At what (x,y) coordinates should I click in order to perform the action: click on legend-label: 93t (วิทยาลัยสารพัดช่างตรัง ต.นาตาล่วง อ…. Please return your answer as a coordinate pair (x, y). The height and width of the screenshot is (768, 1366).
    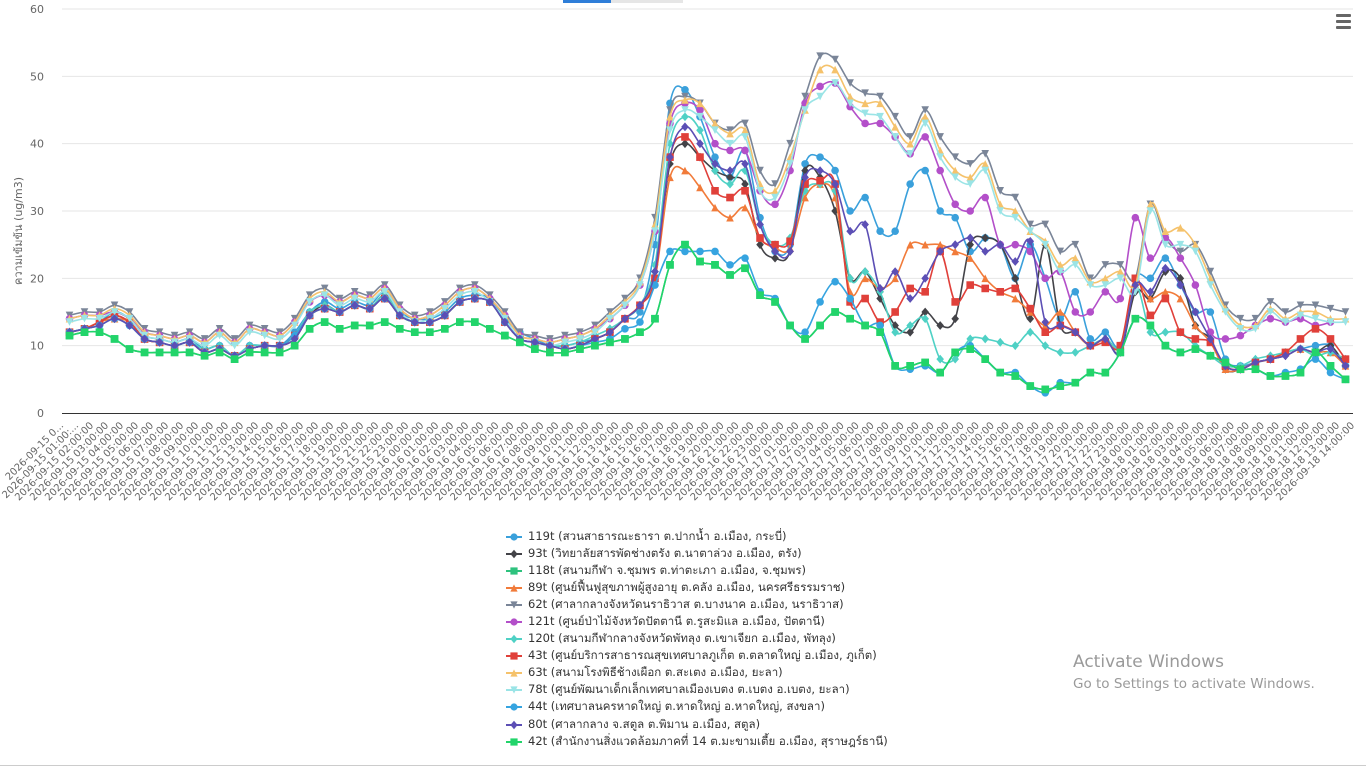
    Looking at the image, I should click on (665, 552).